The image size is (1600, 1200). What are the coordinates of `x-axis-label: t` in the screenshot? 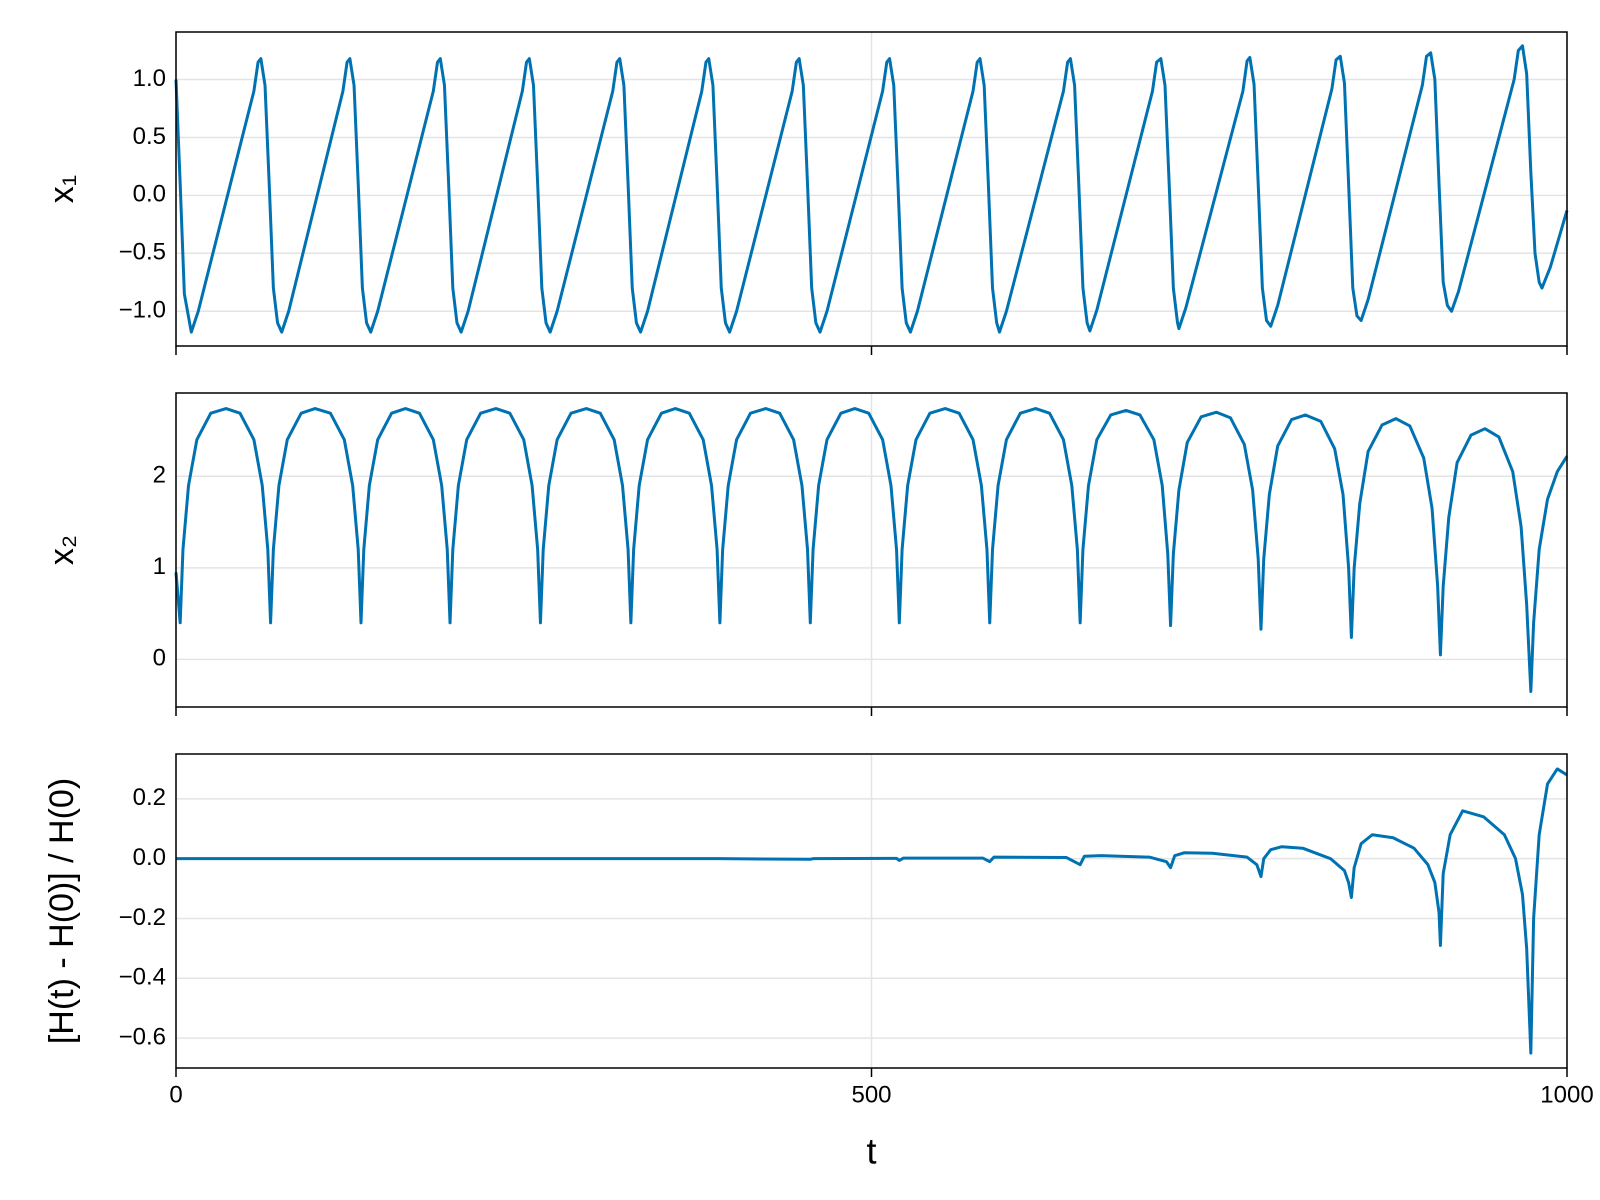 It's located at (871, 1151).